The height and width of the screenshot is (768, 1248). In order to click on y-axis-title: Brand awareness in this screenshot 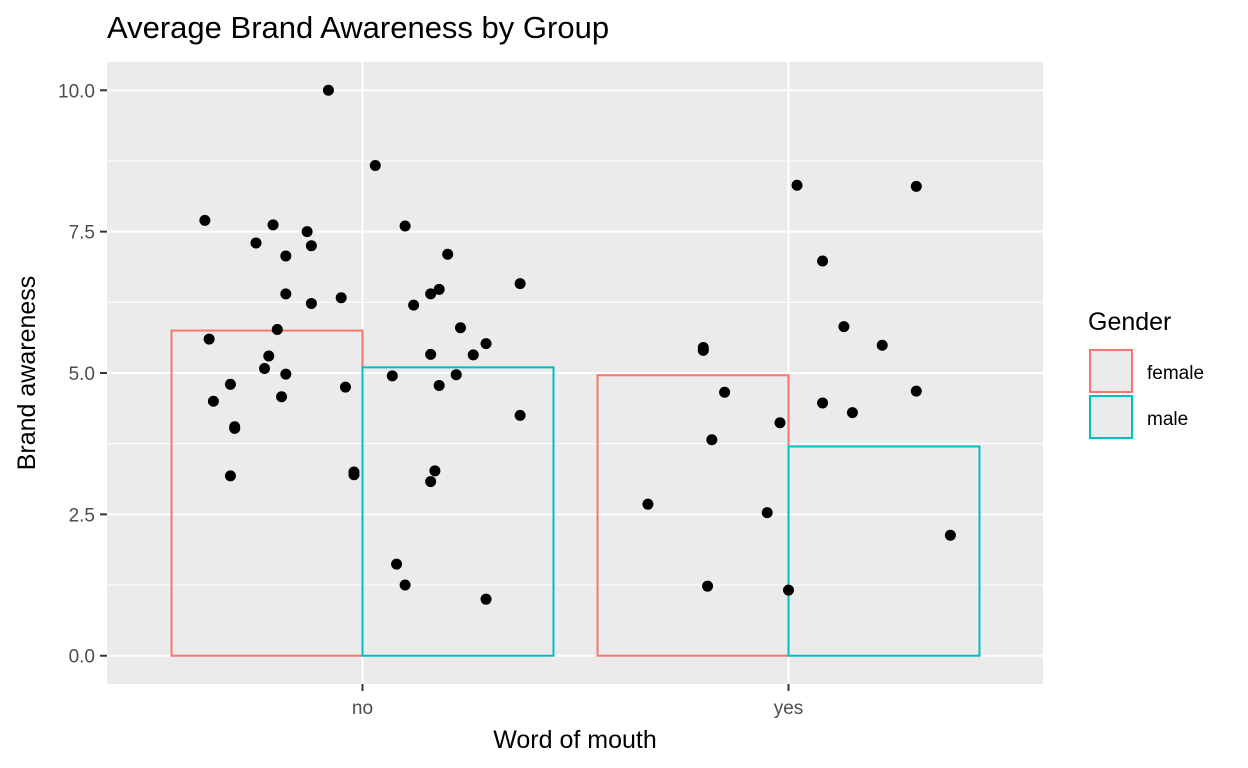, I will do `click(27, 373)`.